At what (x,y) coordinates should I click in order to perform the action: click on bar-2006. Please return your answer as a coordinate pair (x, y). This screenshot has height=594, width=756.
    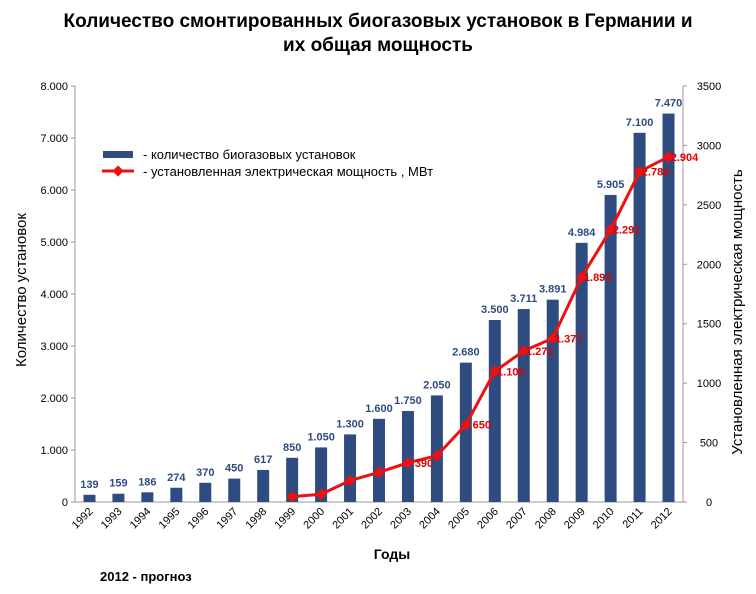
    Looking at the image, I should click on (494, 411).